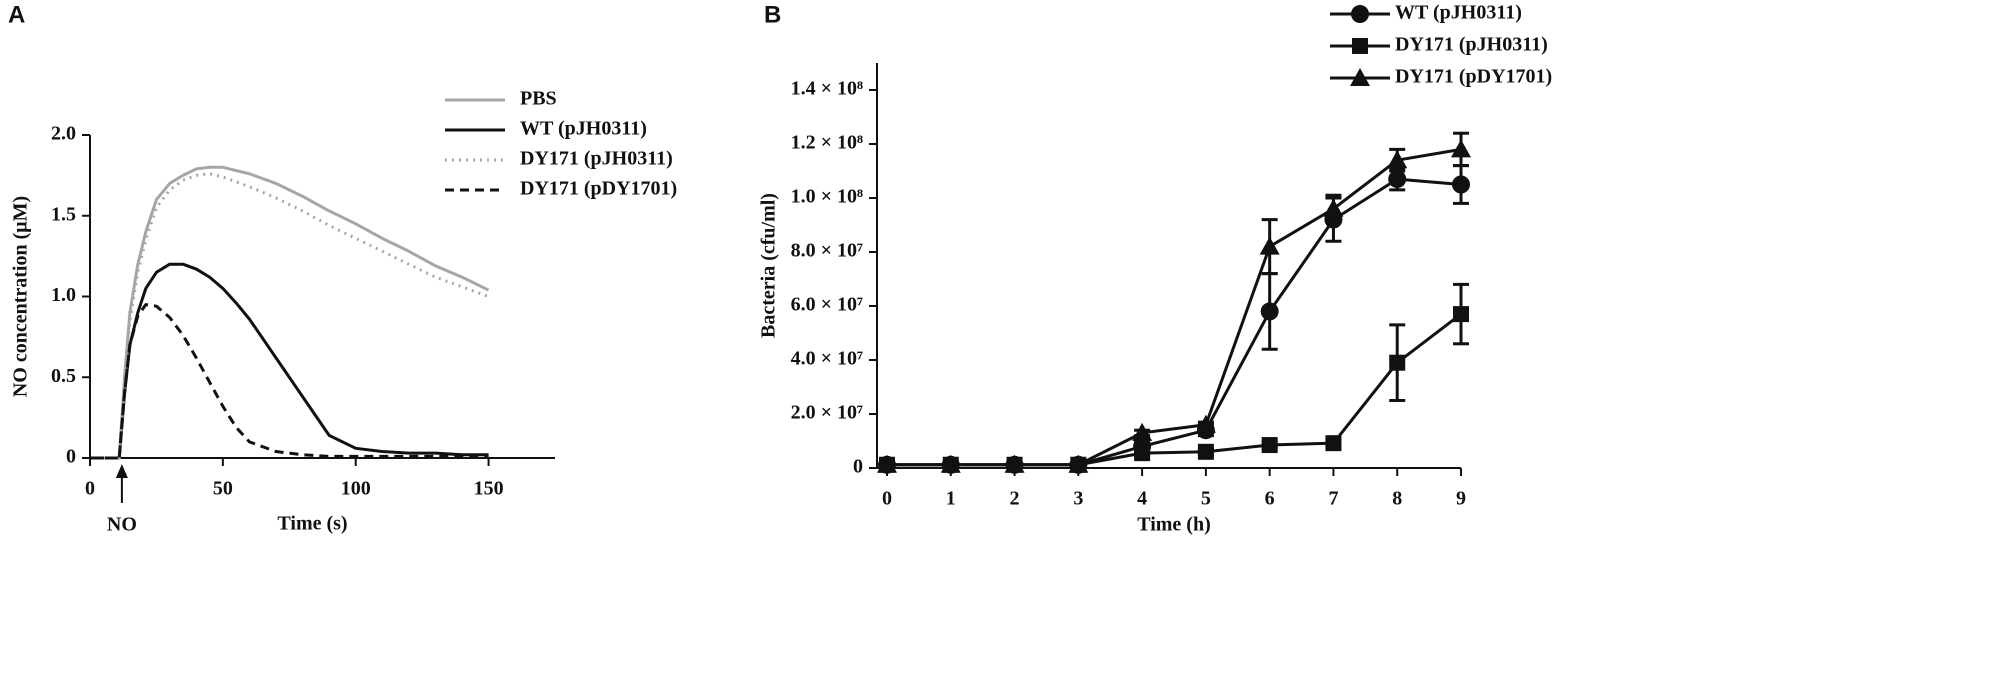  Describe the element at coordinates (122, 525) in the screenshot. I see `annotation: NO` at that location.